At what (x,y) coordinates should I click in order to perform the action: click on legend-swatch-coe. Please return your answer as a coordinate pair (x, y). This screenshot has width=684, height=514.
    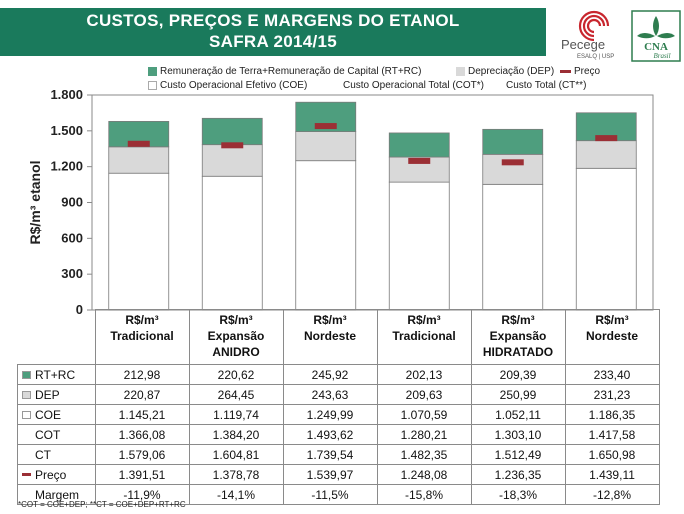
    Looking at the image, I should click on (152, 85).